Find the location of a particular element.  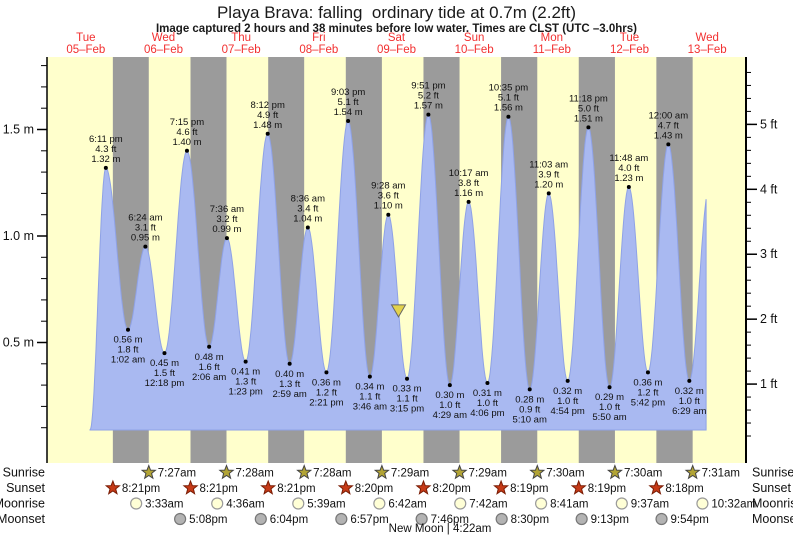

tide-extreme-label: 0.32 m is located at coordinates (689, 391).